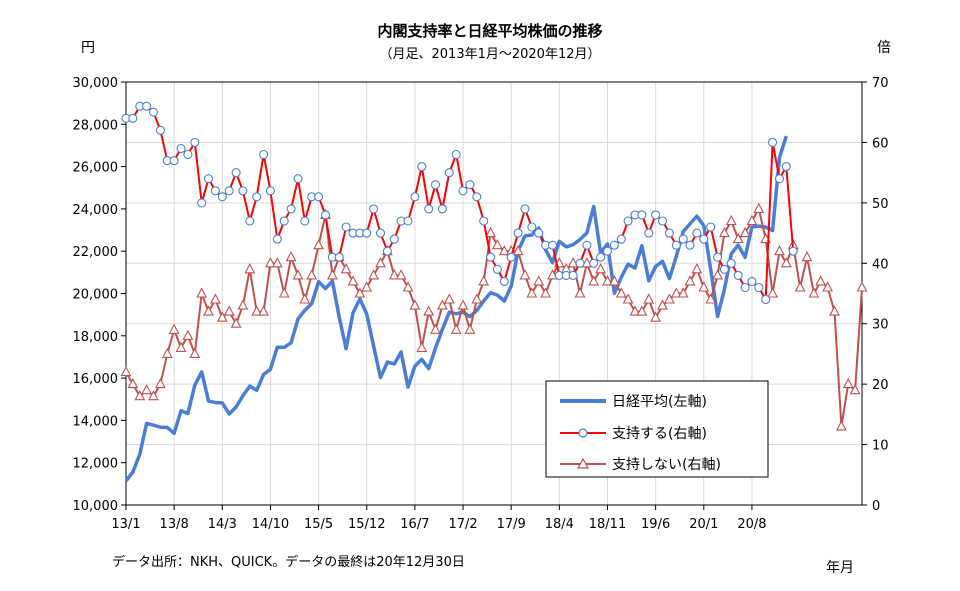 This screenshot has height=591, width=960. What do you see at coordinates (96, 210) in the screenshot?
I see `y-left-tick-label: 24,000` at bounding box center [96, 210].